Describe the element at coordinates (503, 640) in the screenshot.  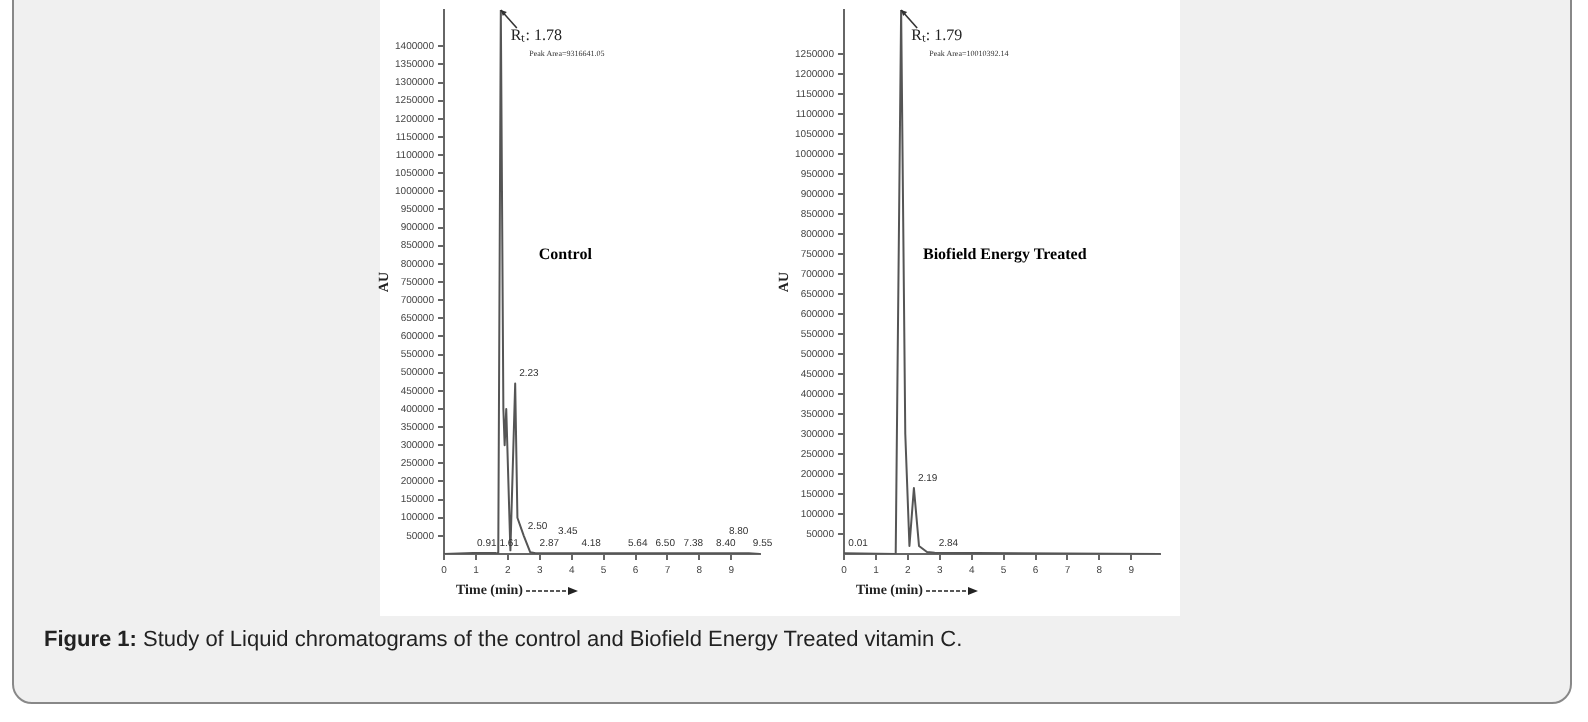
I see `caption: Figure 1: Study of Liquid chromatograms of the control and Biofield Energy Treated vitamin C.` at that location.